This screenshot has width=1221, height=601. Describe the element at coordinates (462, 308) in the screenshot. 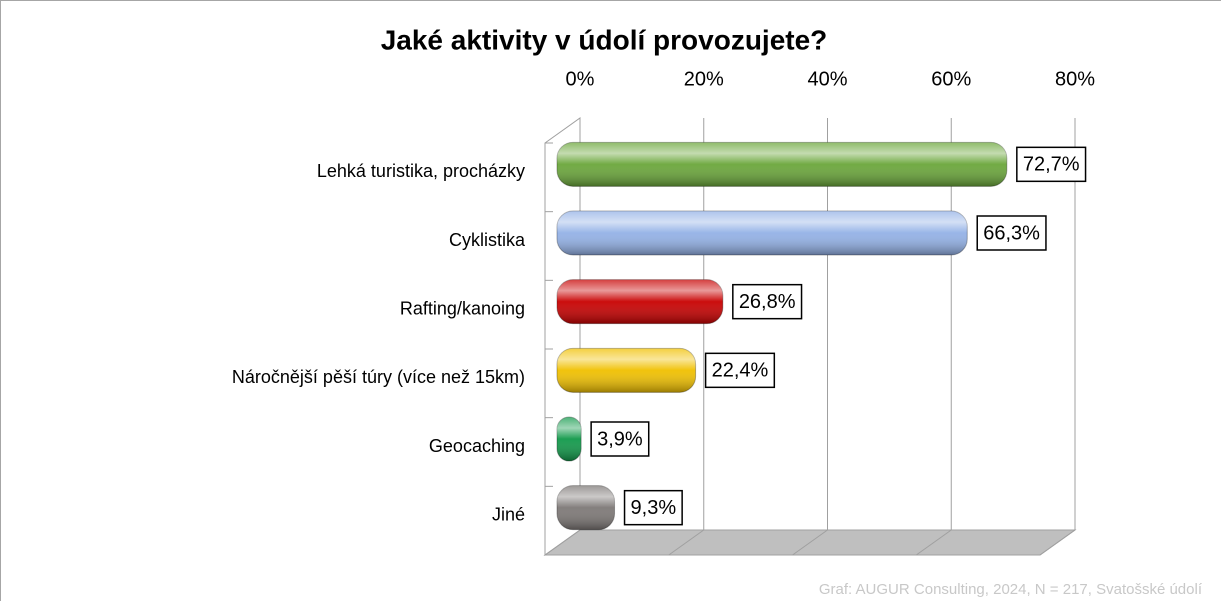

I see `y-tick-label: Rafting/kanoing` at that location.